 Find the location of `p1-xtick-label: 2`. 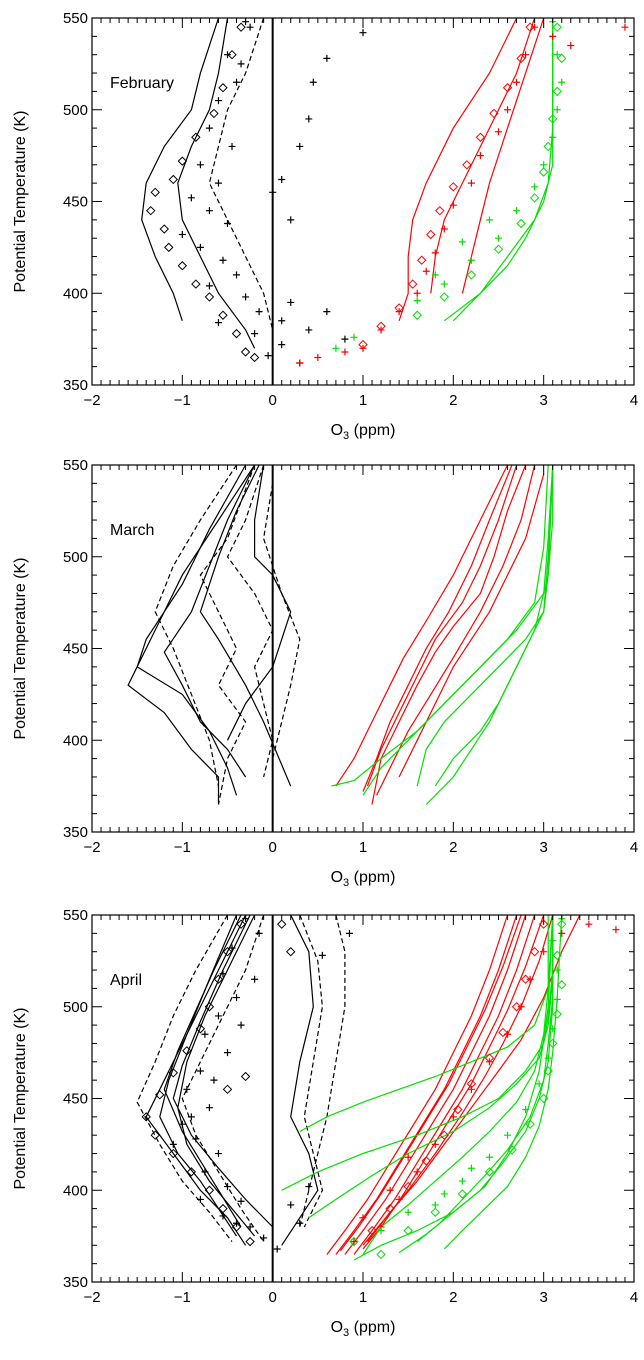

p1-xtick-label: 2 is located at coordinates (453, 847).